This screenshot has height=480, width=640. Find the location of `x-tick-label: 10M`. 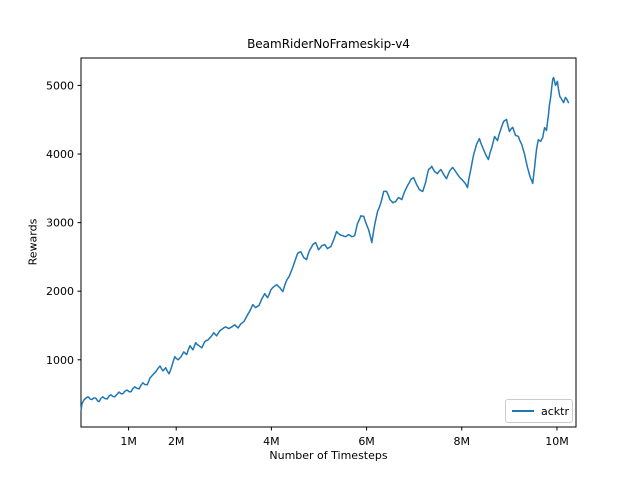

x-tick-label: 10M is located at coordinates (557, 441).